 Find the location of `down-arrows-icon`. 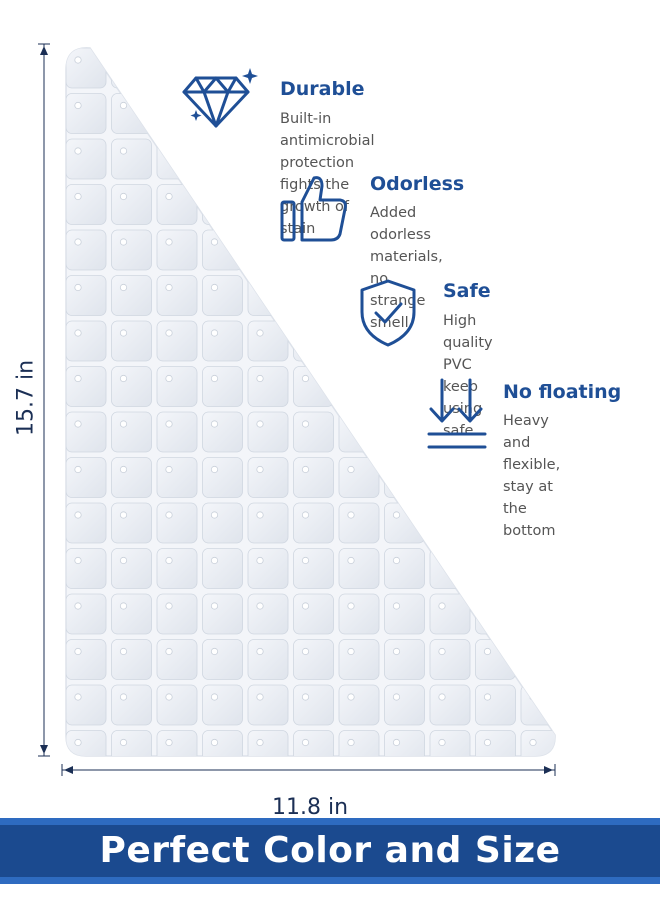

down-arrows-icon is located at coordinates (457, 413).